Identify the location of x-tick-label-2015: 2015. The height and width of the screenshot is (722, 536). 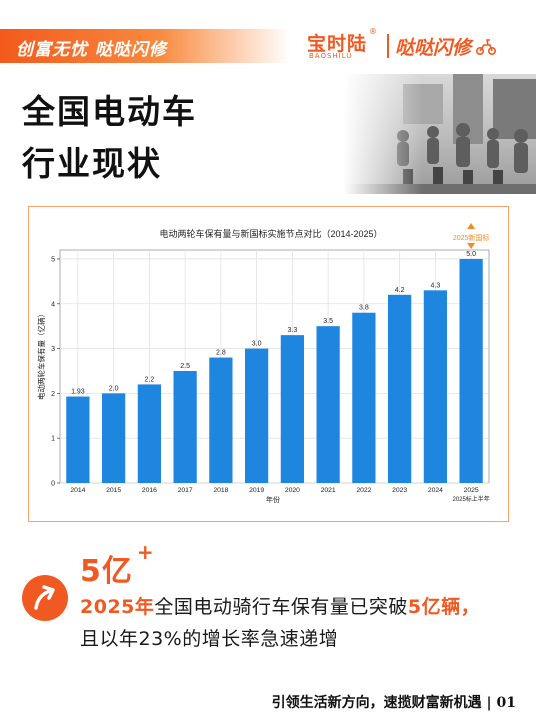
(113, 490).